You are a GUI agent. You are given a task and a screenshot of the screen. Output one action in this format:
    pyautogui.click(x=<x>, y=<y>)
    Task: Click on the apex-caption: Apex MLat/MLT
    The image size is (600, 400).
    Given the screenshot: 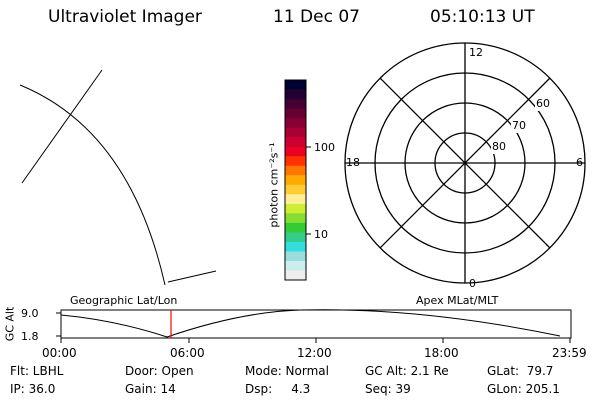 What is the action you would take?
    pyautogui.click(x=457, y=300)
    